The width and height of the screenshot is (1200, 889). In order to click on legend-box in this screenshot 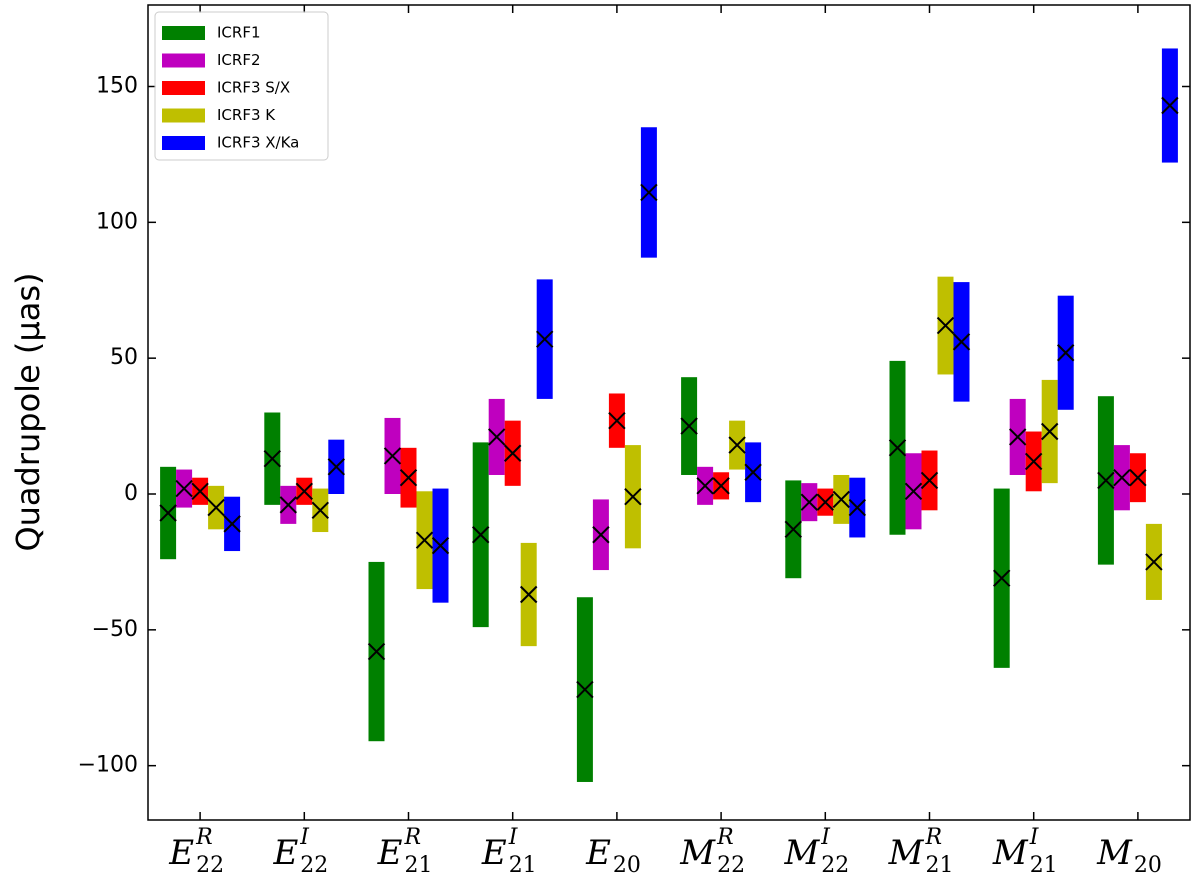, I will do `click(241, 86)`.